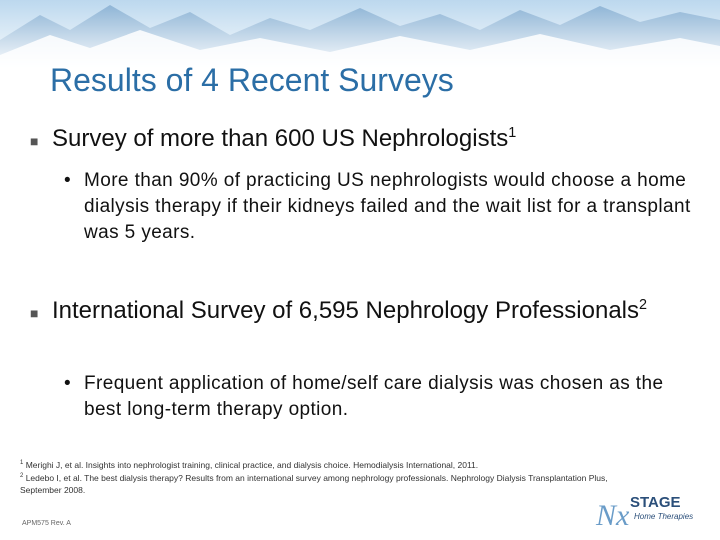  I want to click on footnote-number: 1, so click(22, 463).